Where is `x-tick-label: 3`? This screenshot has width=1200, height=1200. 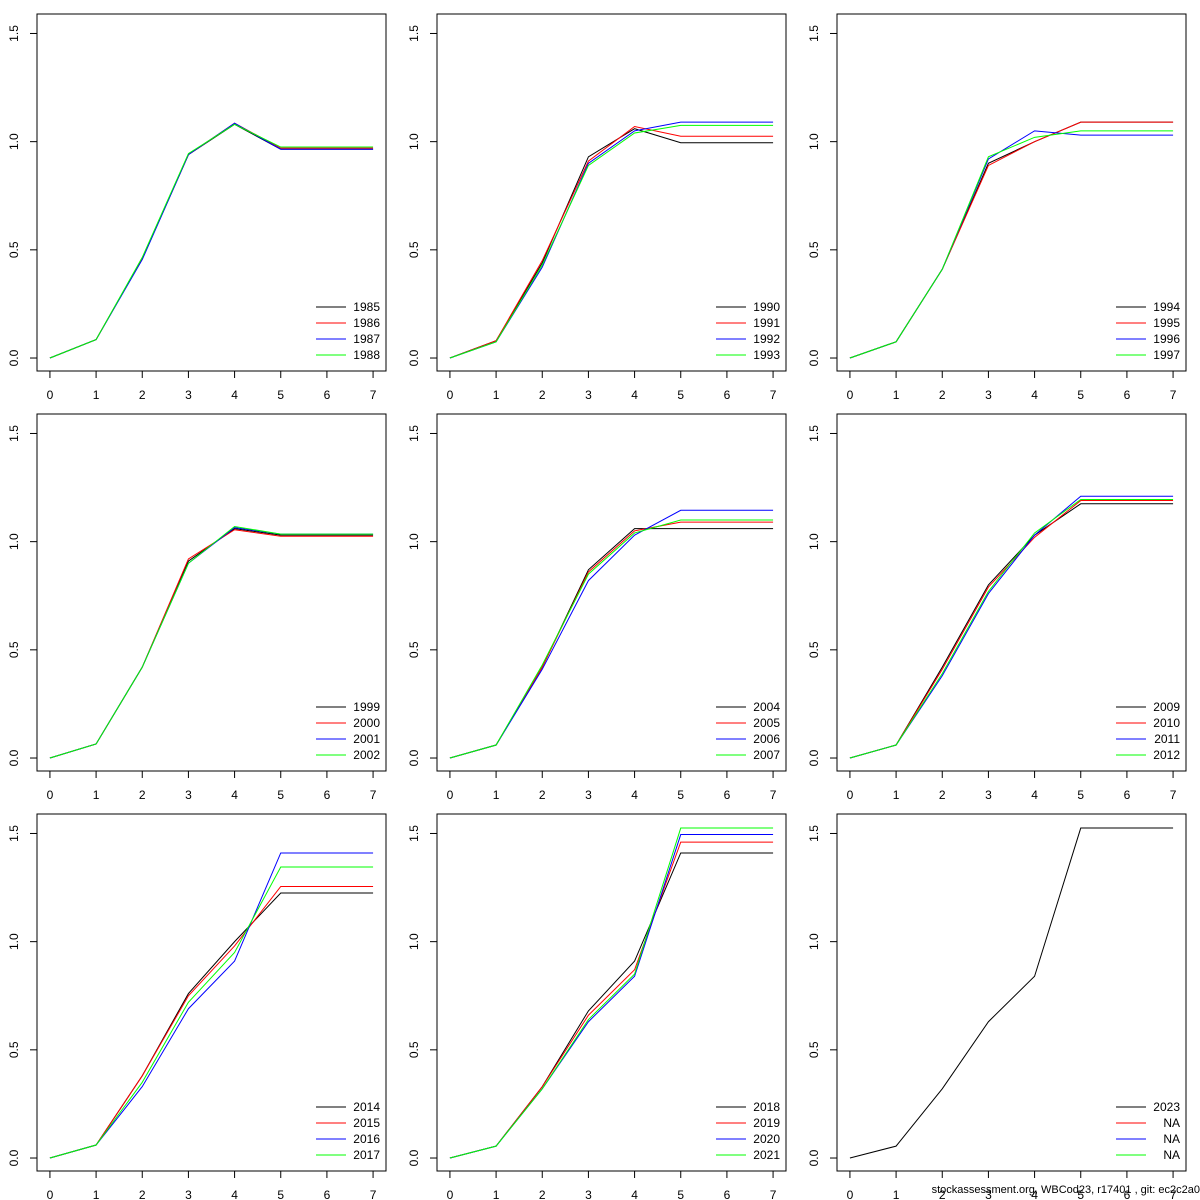 x-tick-label: 3 is located at coordinates (188, 1194).